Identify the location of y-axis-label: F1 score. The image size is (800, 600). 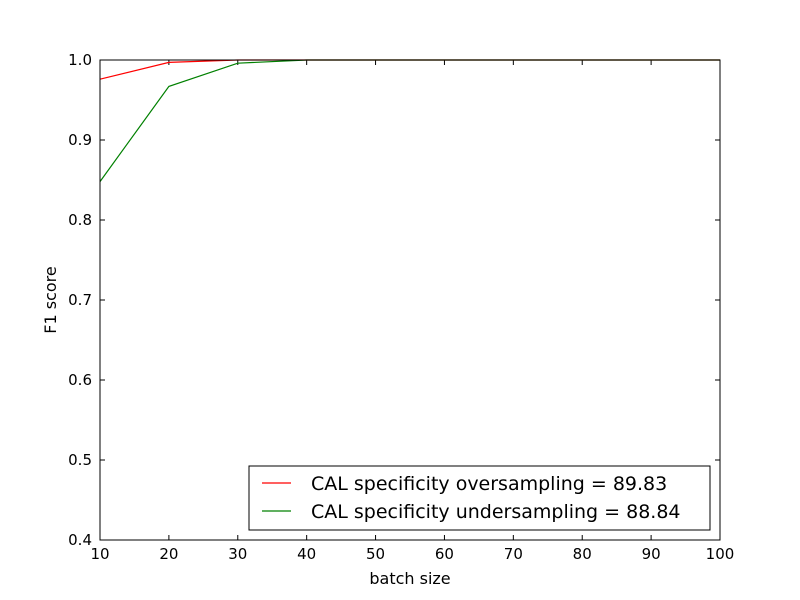
(50, 299).